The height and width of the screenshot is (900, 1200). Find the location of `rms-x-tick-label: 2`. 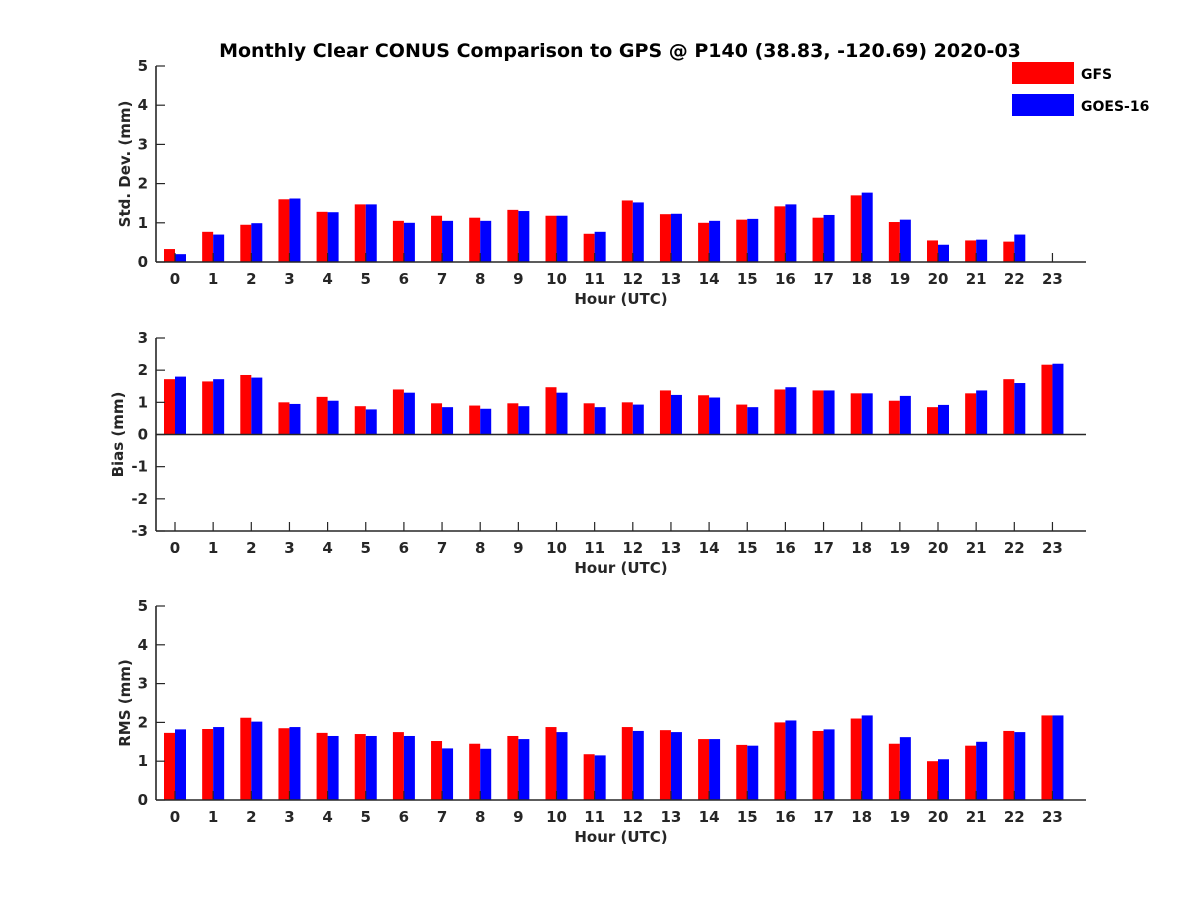

rms-x-tick-label: 2 is located at coordinates (251, 817).